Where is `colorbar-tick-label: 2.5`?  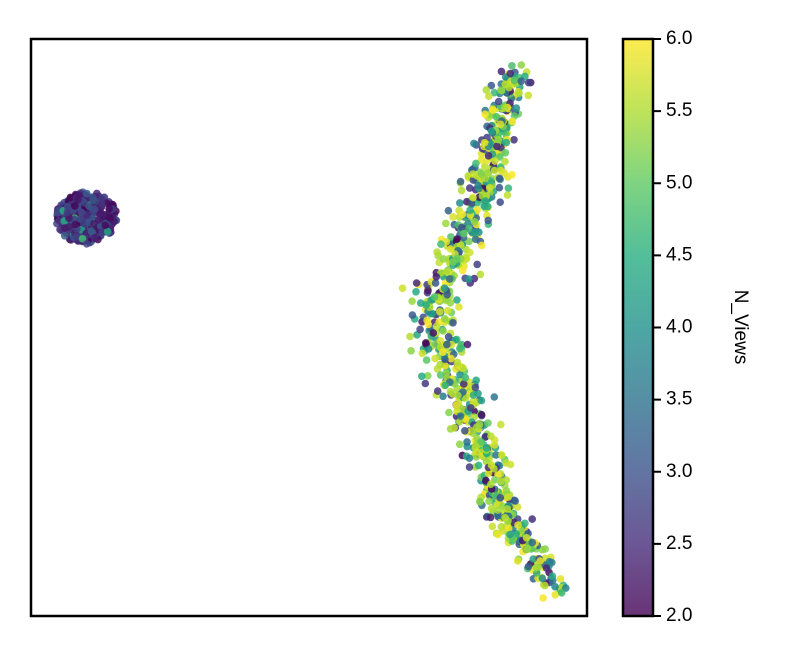
colorbar-tick-label: 2.5 is located at coordinates (679, 543).